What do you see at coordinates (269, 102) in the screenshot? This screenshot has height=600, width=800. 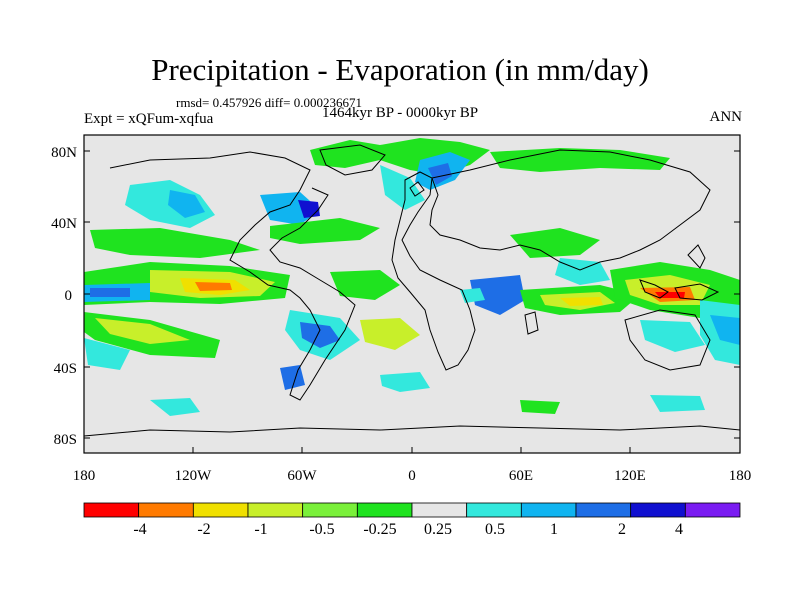 I see `rmsd-diff-stats: rmsd= 0.457926 diff= 0.000236671` at bounding box center [269, 102].